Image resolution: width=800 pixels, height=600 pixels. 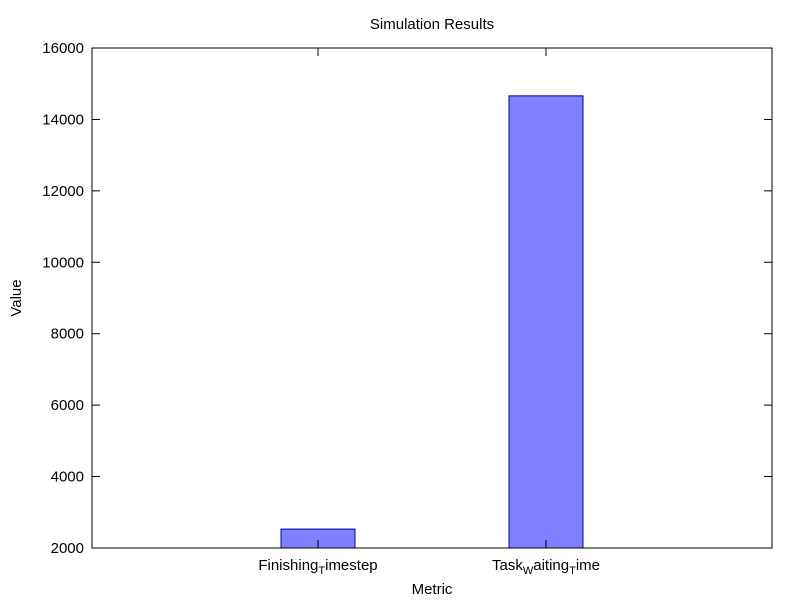 What do you see at coordinates (67, 334) in the screenshot?
I see `y-tick-label: 8000` at bounding box center [67, 334].